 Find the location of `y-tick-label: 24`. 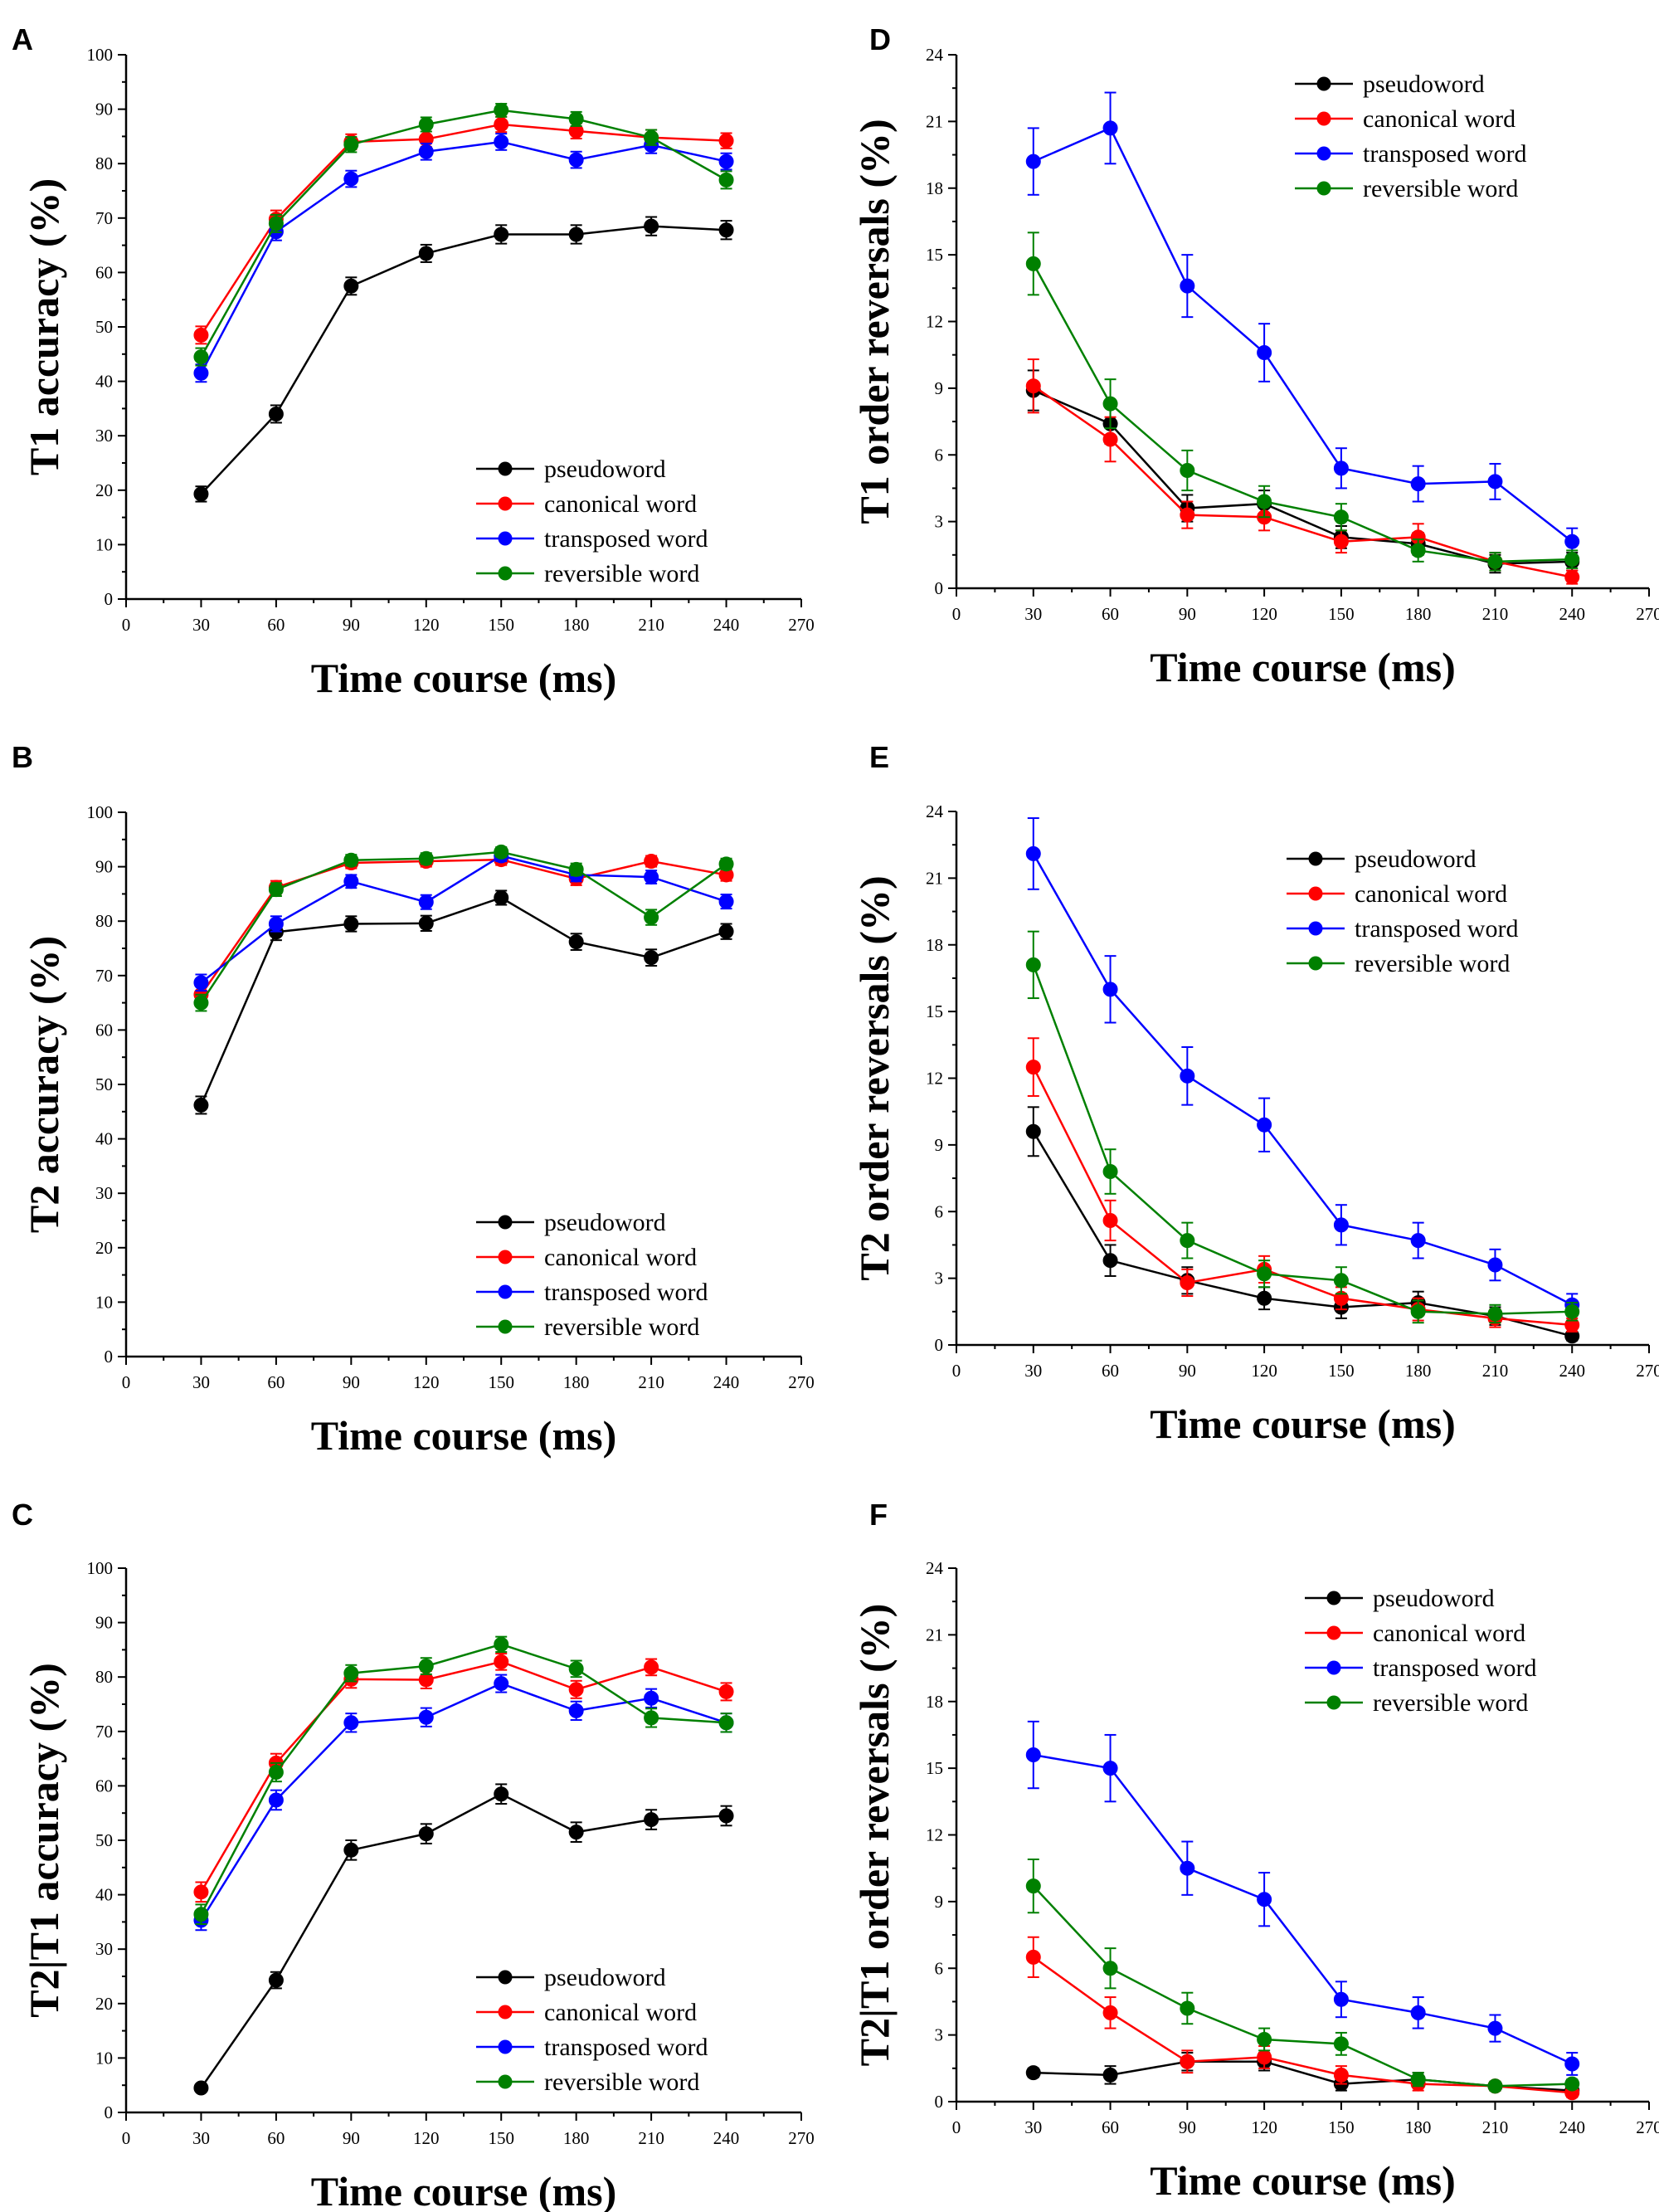

y-tick-label: 24 is located at coordinates (935, 55).